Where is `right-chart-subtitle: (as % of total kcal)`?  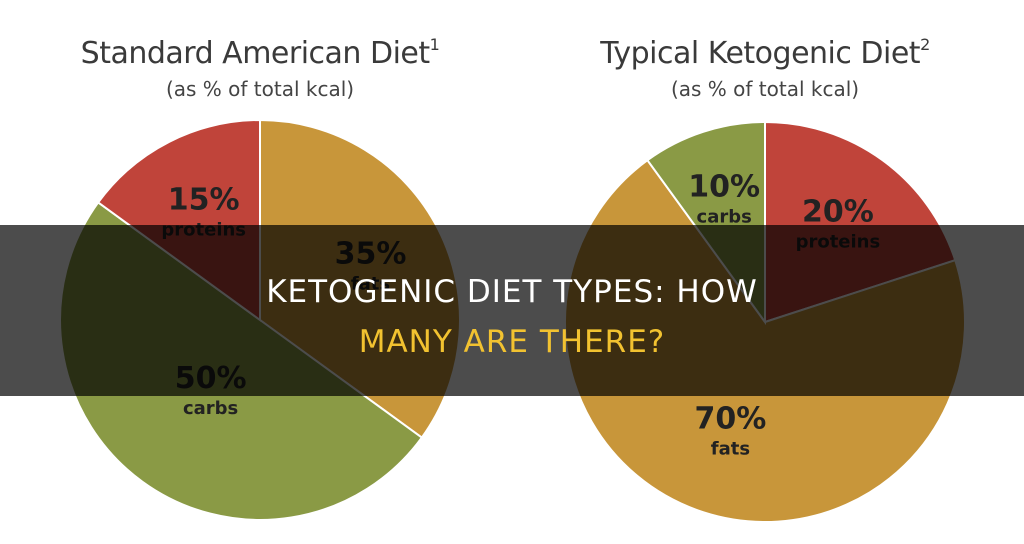 right-chart-subtitle: (as % of total kcal) is located at coordinates (765, 89).